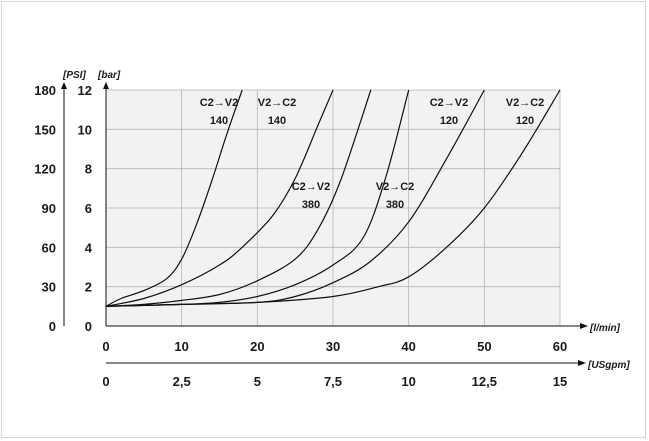 This screenshot has height=441, width=649. Describe the element at coordinates (484, 381) in the screenshot. I see `x-secondary-tick-label: 12,5` at that location.